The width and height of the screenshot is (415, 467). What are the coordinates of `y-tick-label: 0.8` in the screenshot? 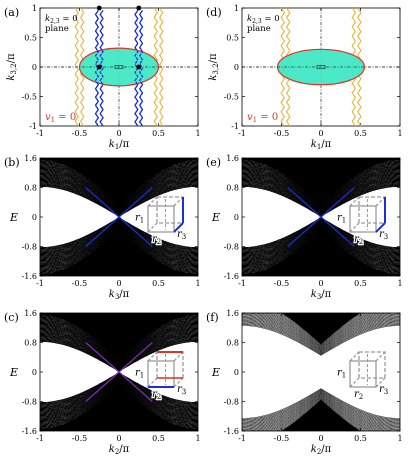 It's located at (232, 343).